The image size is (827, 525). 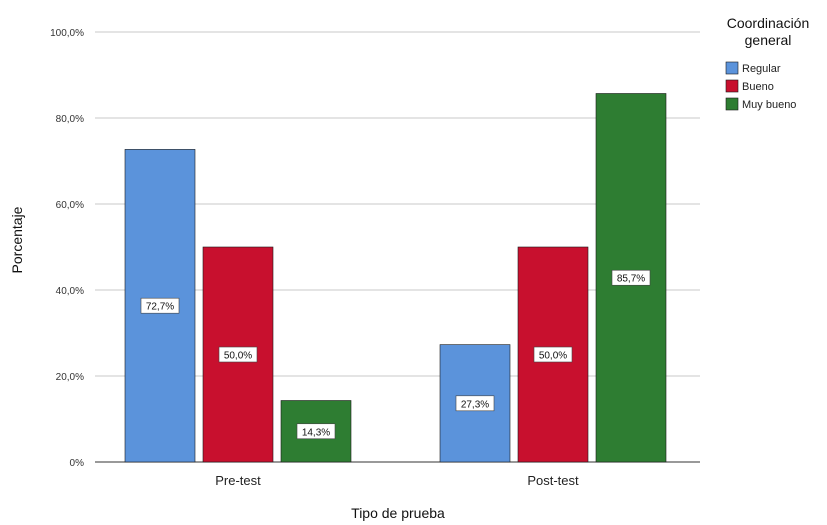 What do you see at coordinates (67, 33) in the screenshot?
I see `y-tick-label: 100,0%` at bounding box center [67, 33].